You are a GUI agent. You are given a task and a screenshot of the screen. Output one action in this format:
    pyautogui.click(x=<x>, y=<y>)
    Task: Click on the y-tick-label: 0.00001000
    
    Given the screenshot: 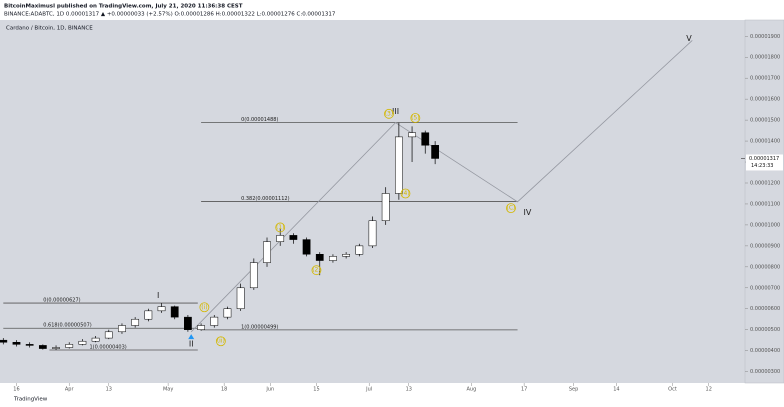 What is the action you would take?
    pyautogui.click(x=765, y=225)
    